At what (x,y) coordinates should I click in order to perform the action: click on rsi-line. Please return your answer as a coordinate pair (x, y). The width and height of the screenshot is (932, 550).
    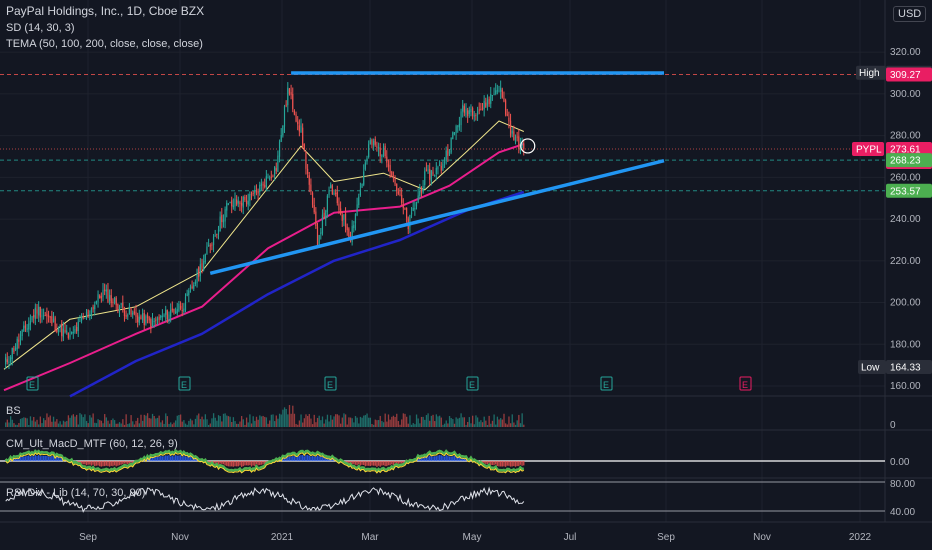
    Looking at the image, I should click on (265, 499).